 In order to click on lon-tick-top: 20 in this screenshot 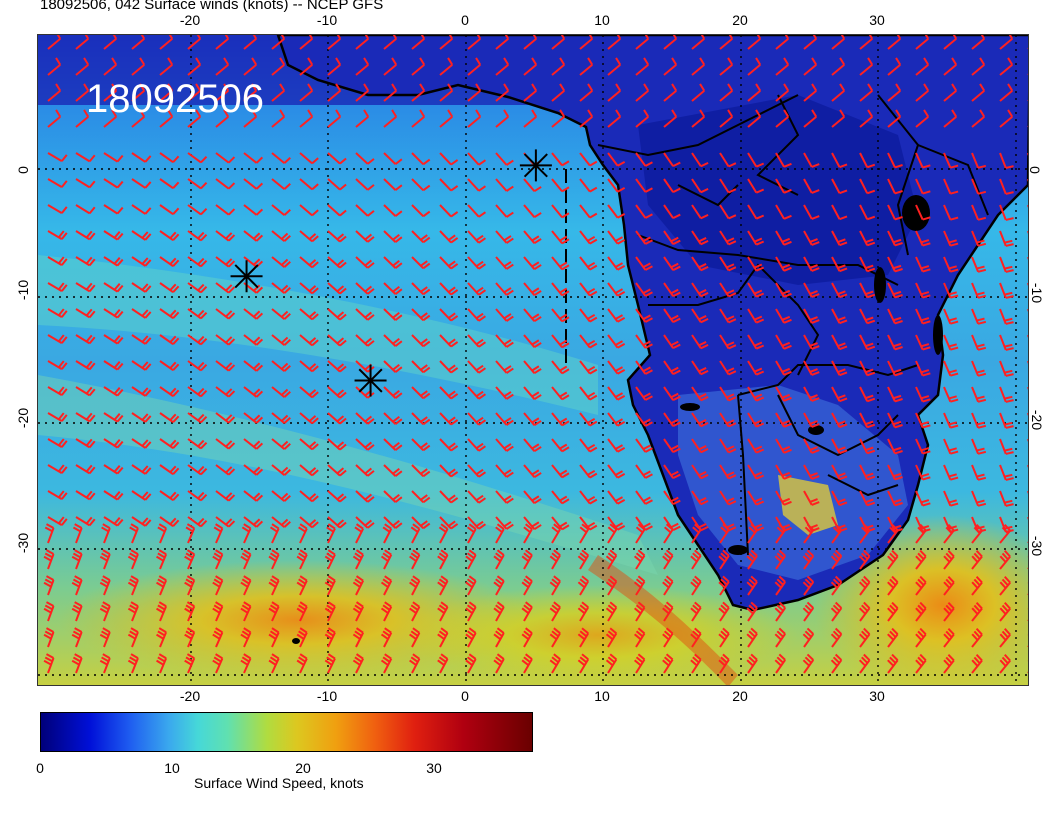, I will do `click(740, 20)`.